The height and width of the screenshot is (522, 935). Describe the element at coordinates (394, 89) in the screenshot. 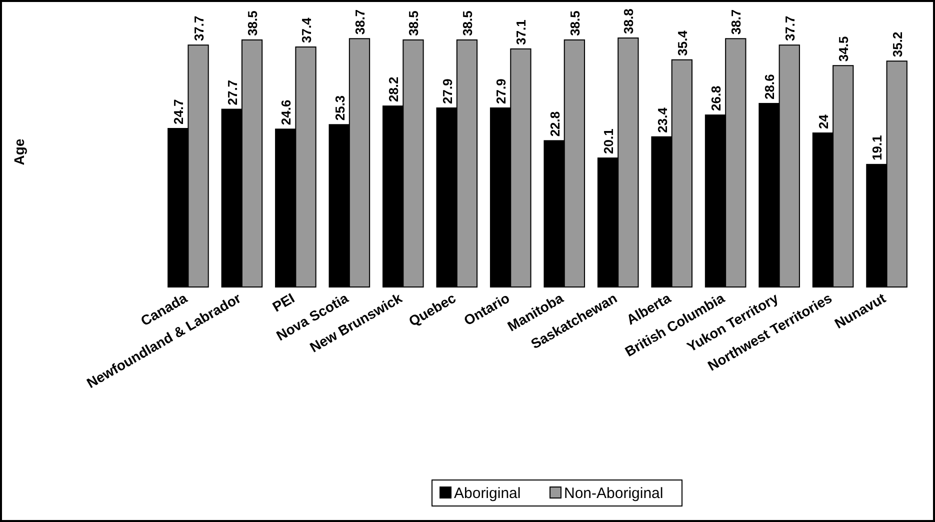

I see `data-label: 28.2` at that location.